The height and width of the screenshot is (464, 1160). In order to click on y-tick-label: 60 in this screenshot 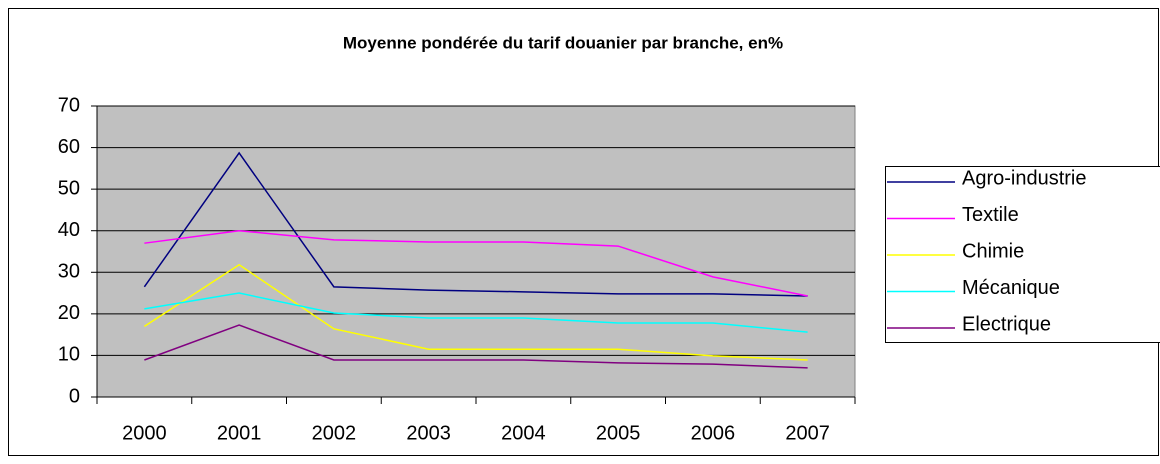, I will do `click(69, 147)`.